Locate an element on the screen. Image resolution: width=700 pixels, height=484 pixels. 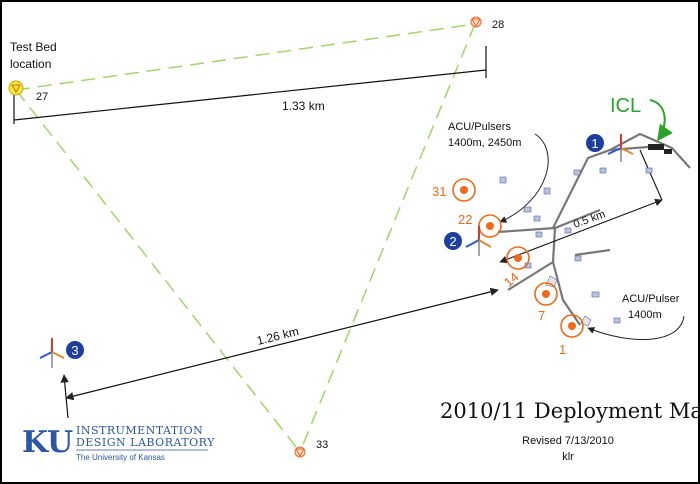
turbine-3-icon is located at coordinates (52, 353).